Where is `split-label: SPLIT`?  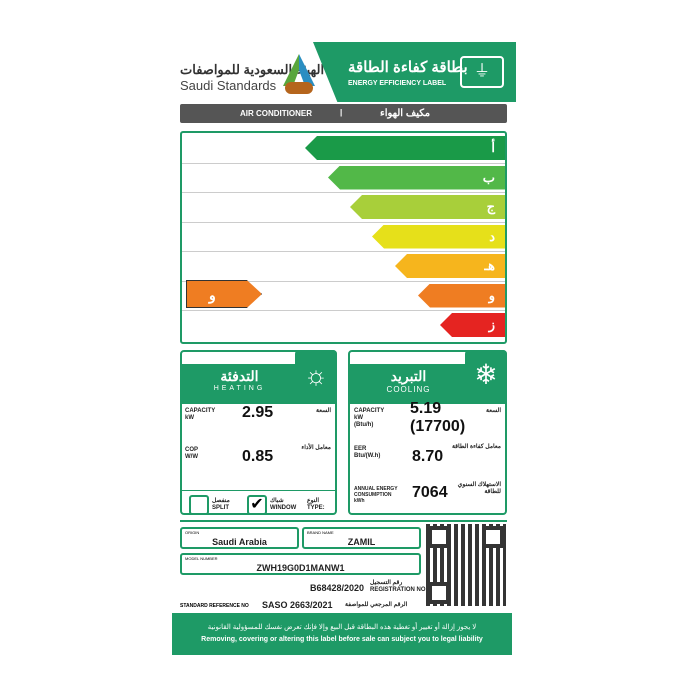 split-label: SPLIT is located at coordinates (221, 508).